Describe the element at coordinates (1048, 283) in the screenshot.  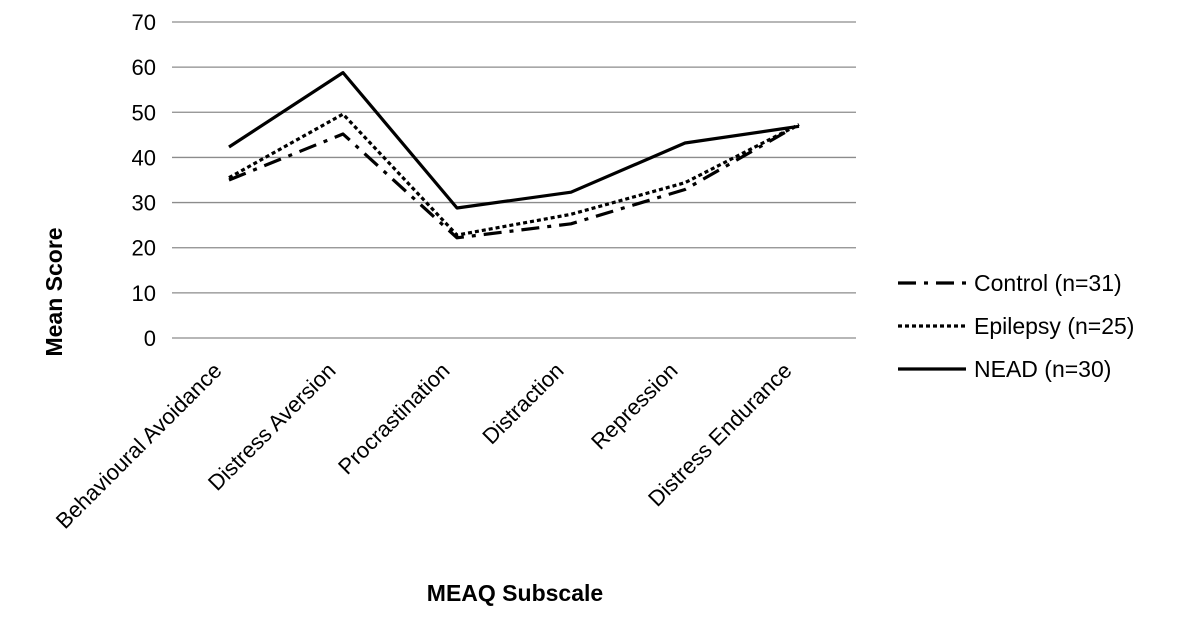
I see `legend-label: Control (n=31)` at that location.